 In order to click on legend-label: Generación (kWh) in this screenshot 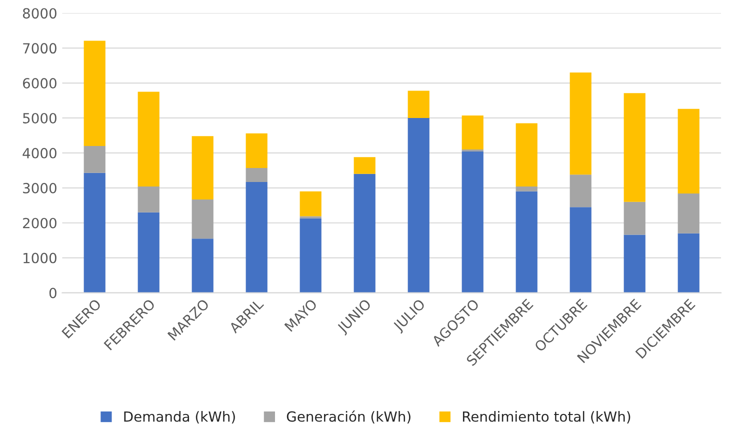, I will do `click(348, 417)`.